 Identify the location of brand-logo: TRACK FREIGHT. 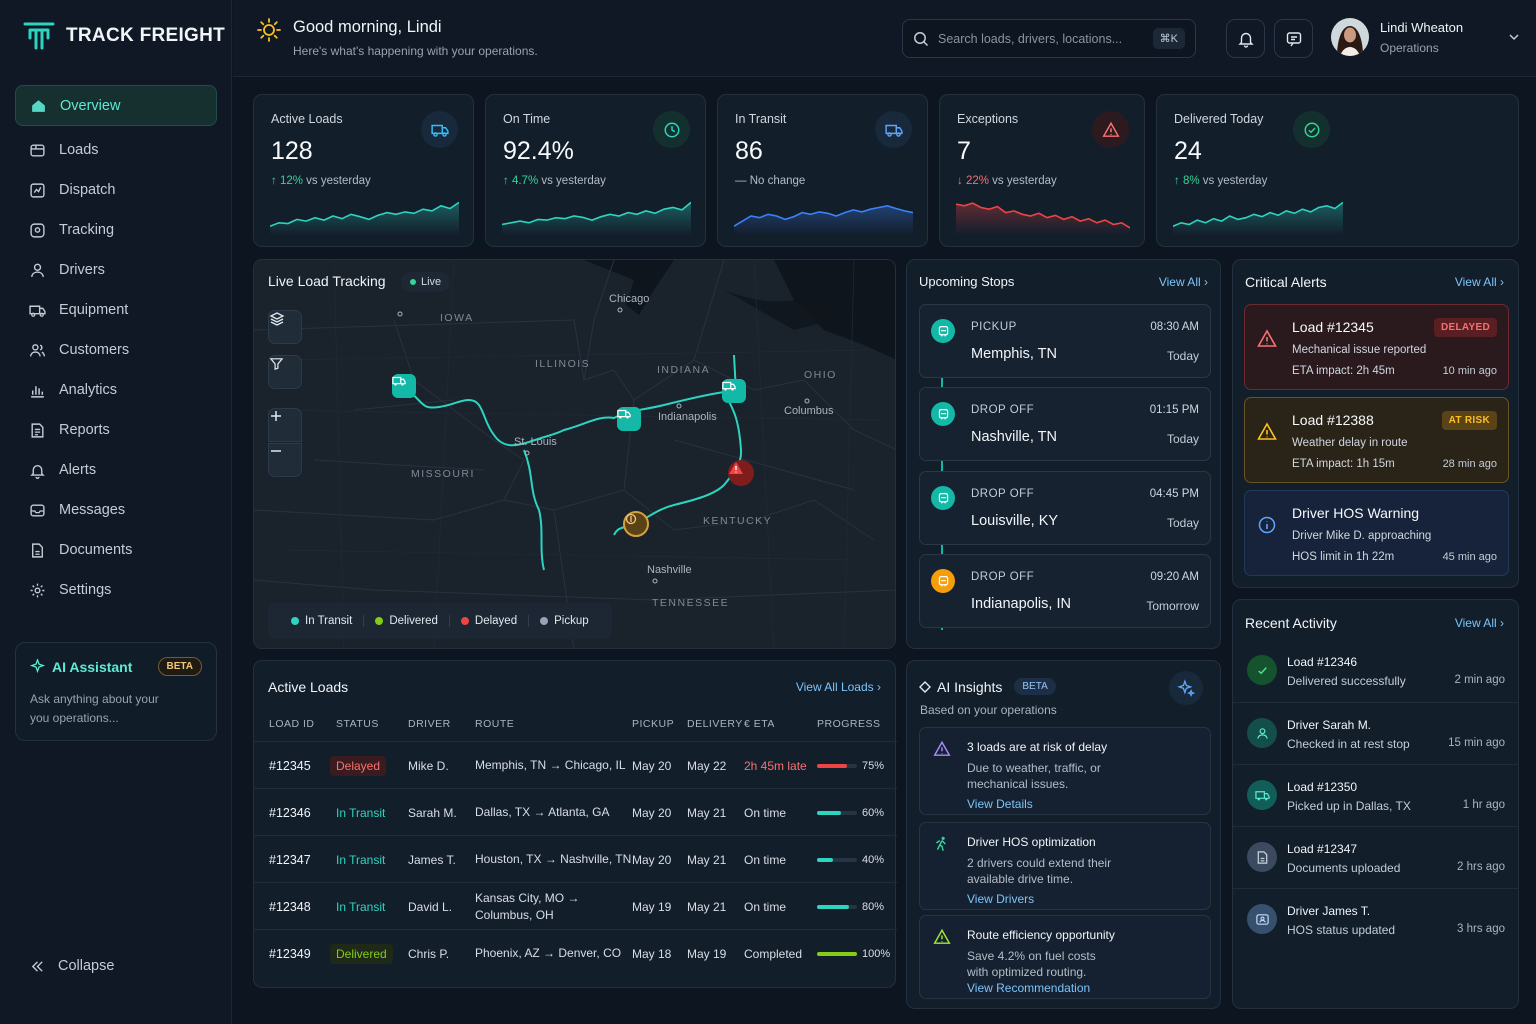
(123, 36).